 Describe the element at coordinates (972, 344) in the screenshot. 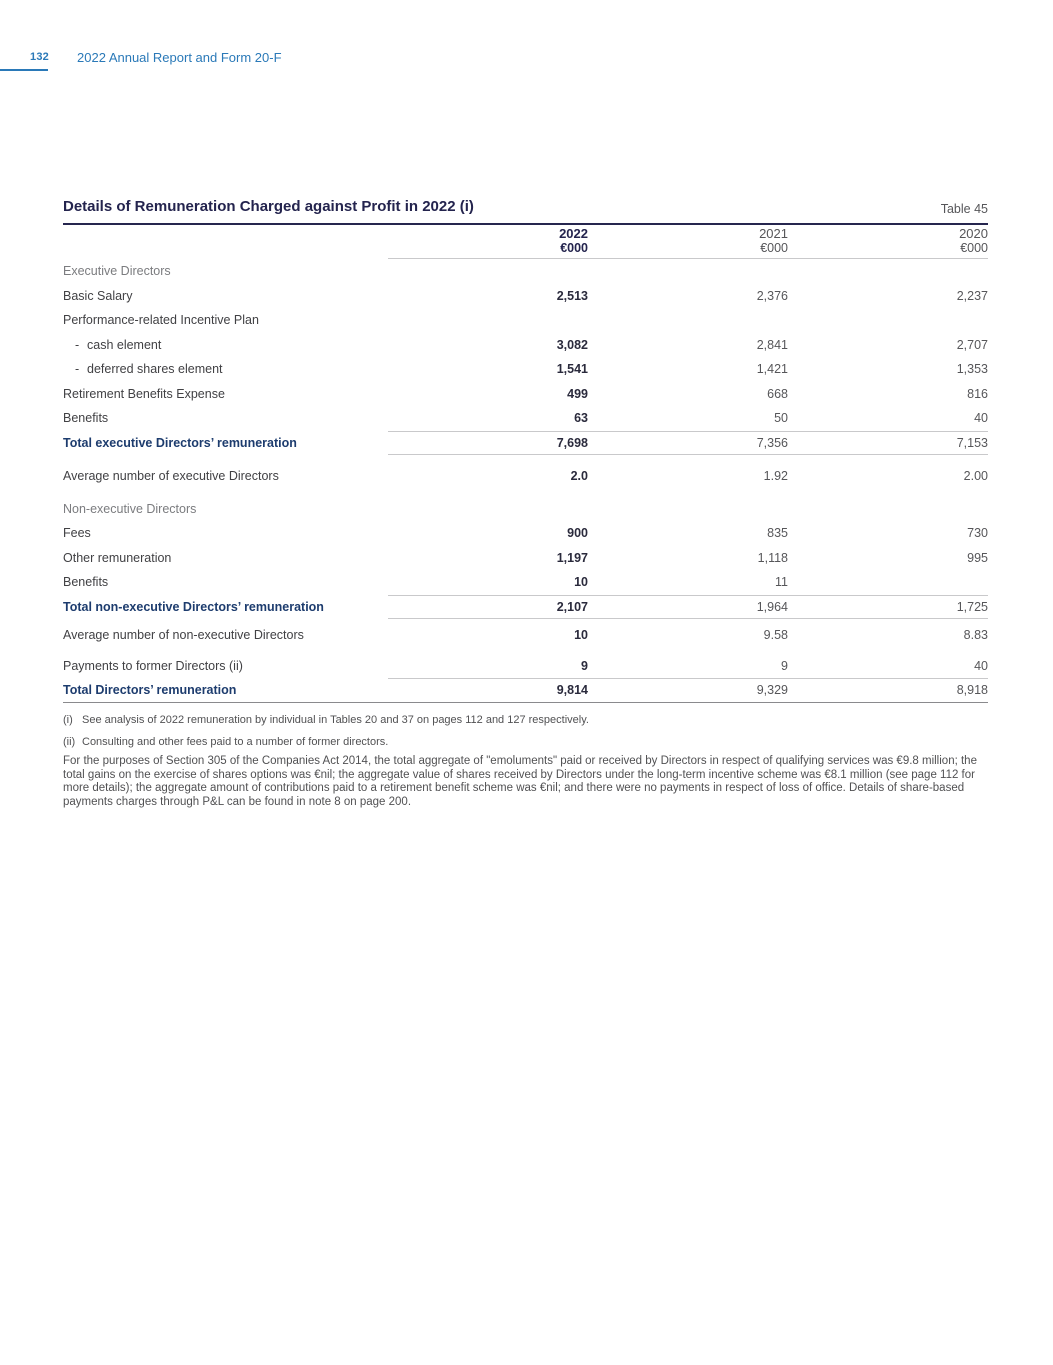

I see `value-2020: 2,707` at that location.